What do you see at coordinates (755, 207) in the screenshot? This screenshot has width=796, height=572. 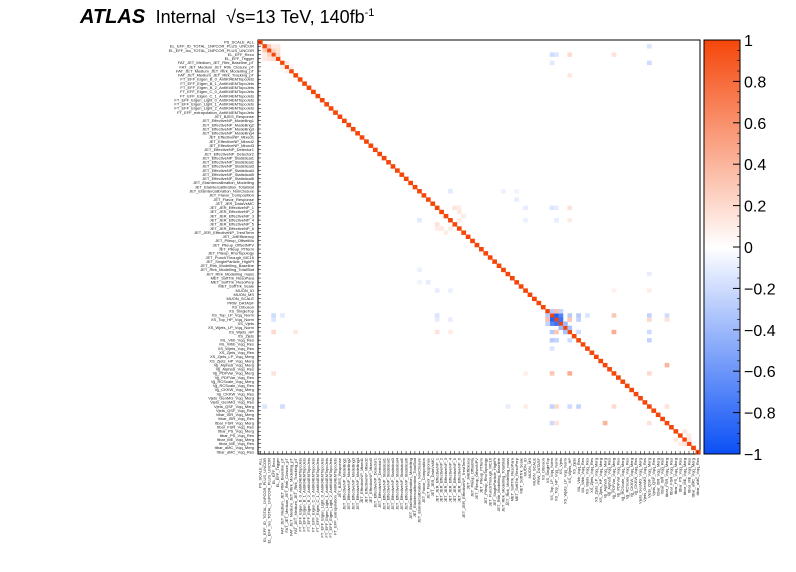 I see `z-tick-label: 0.2` at bounding box center [755, 207].